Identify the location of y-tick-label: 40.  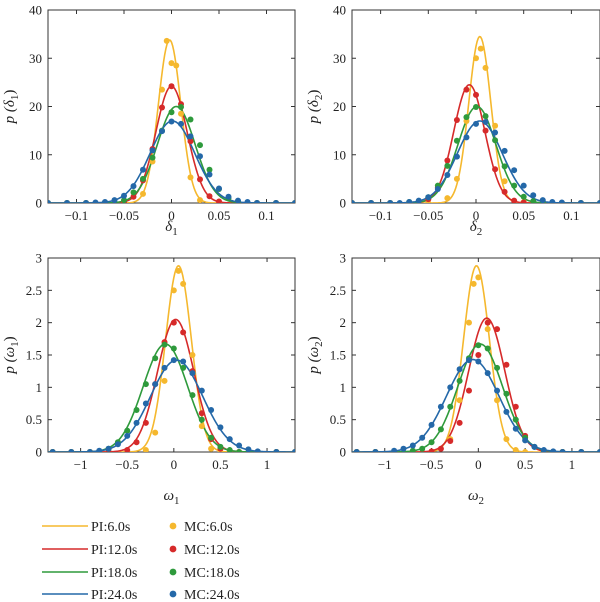
(35, 10).